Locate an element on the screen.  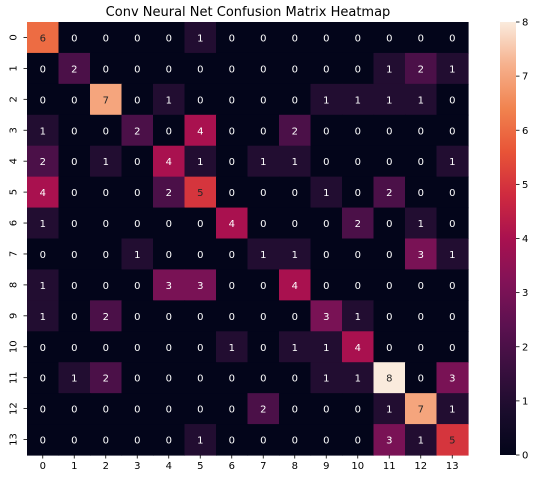
x-tick-label: 12 is located at coordinates (420, 466).